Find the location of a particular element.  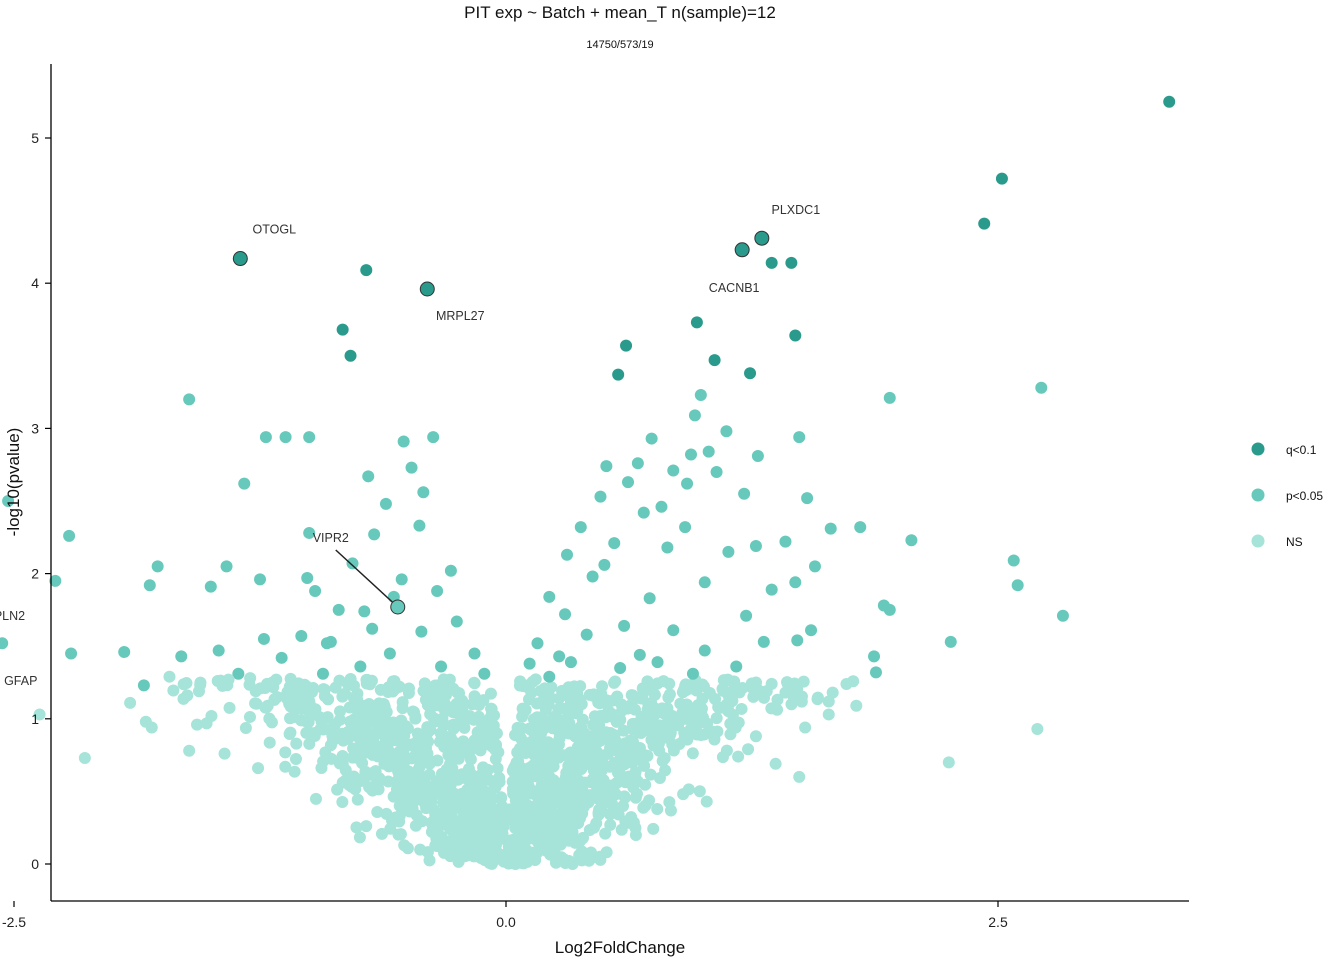

gene-label: MRPL27 is located at coordinates (460, 316).